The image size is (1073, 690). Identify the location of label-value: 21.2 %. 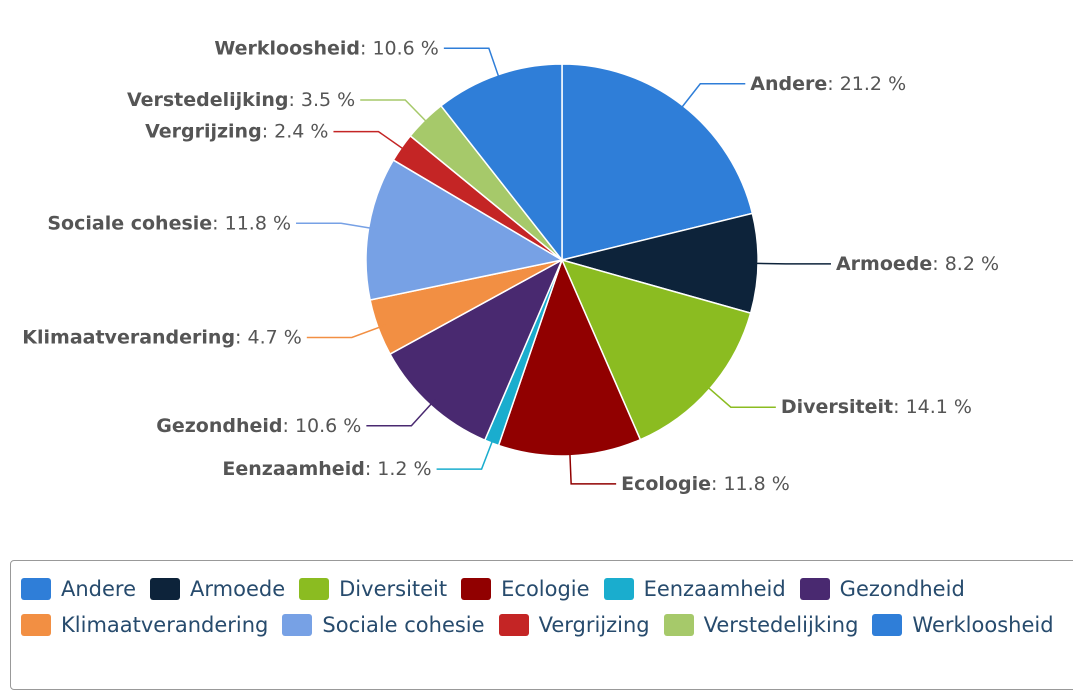
(873, 83).